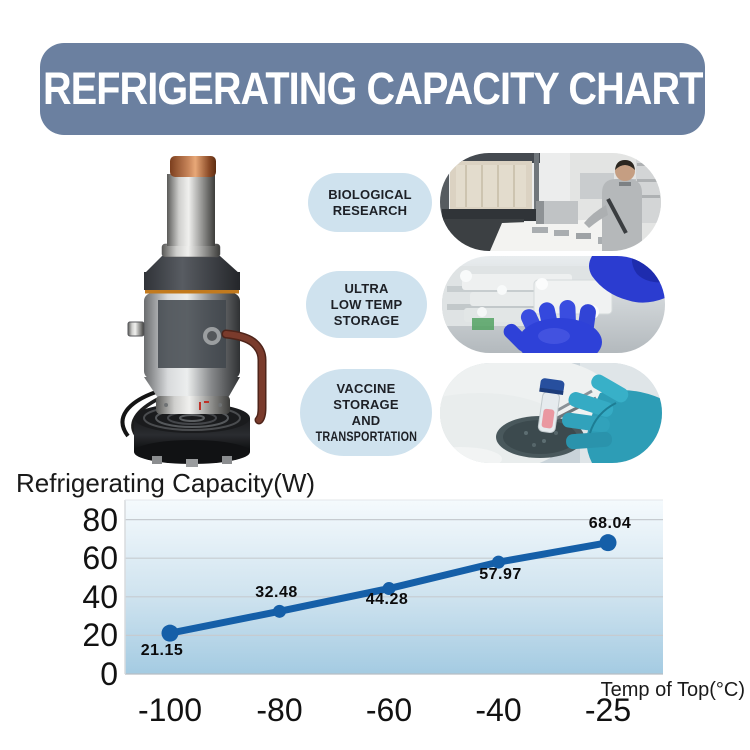 This screenshot has width=750, height=750. Describe the element at coordinates (193, 166) in the screenshot. I see `copper-cap` at that location.